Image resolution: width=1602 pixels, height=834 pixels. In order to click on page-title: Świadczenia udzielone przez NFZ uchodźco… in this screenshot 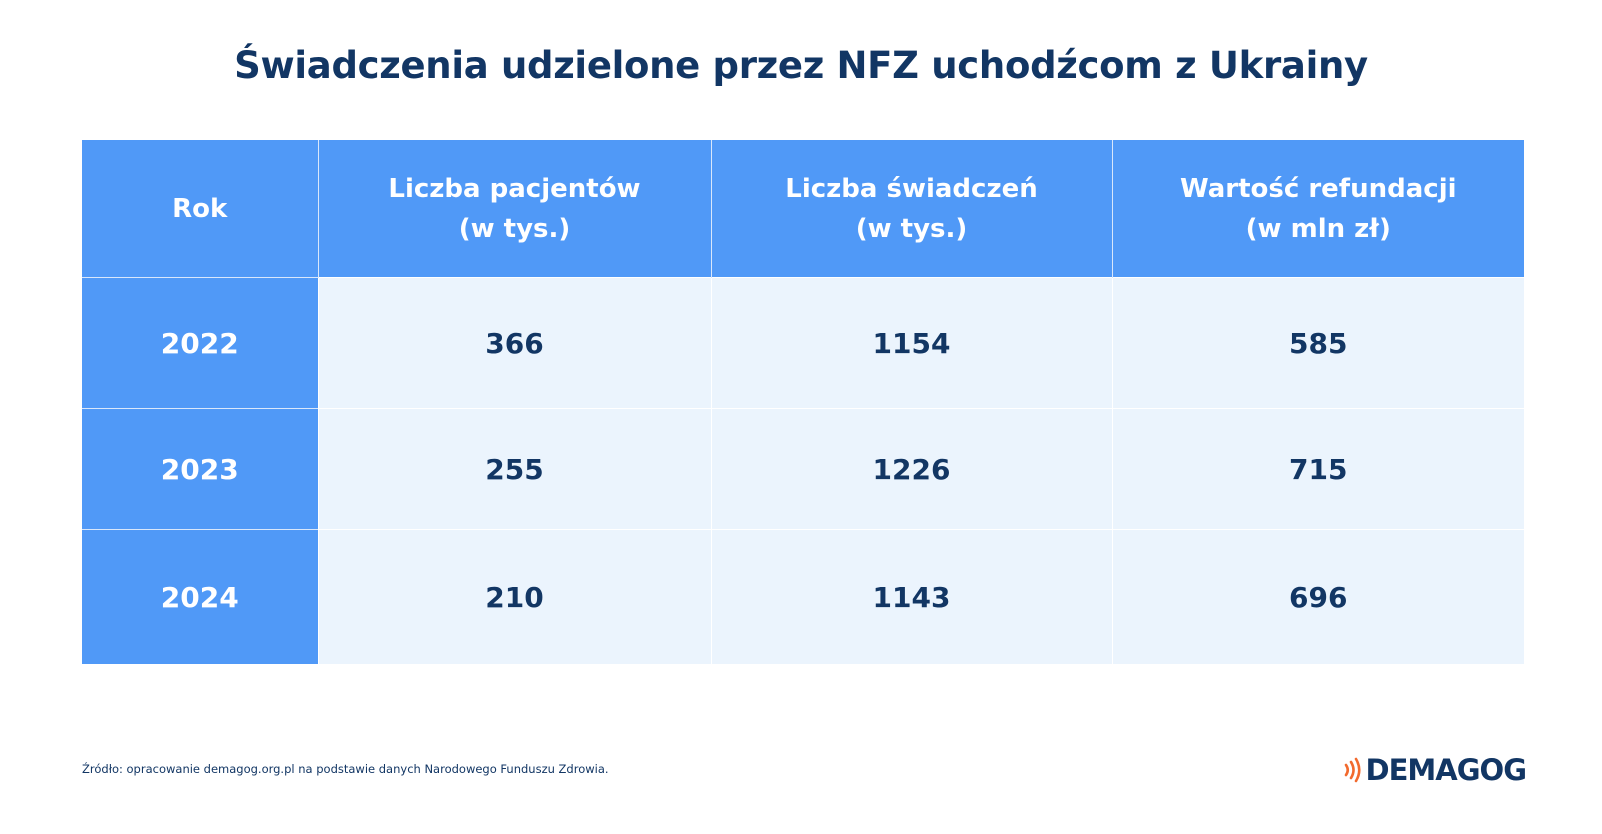, I will do `click(801, 65)`.